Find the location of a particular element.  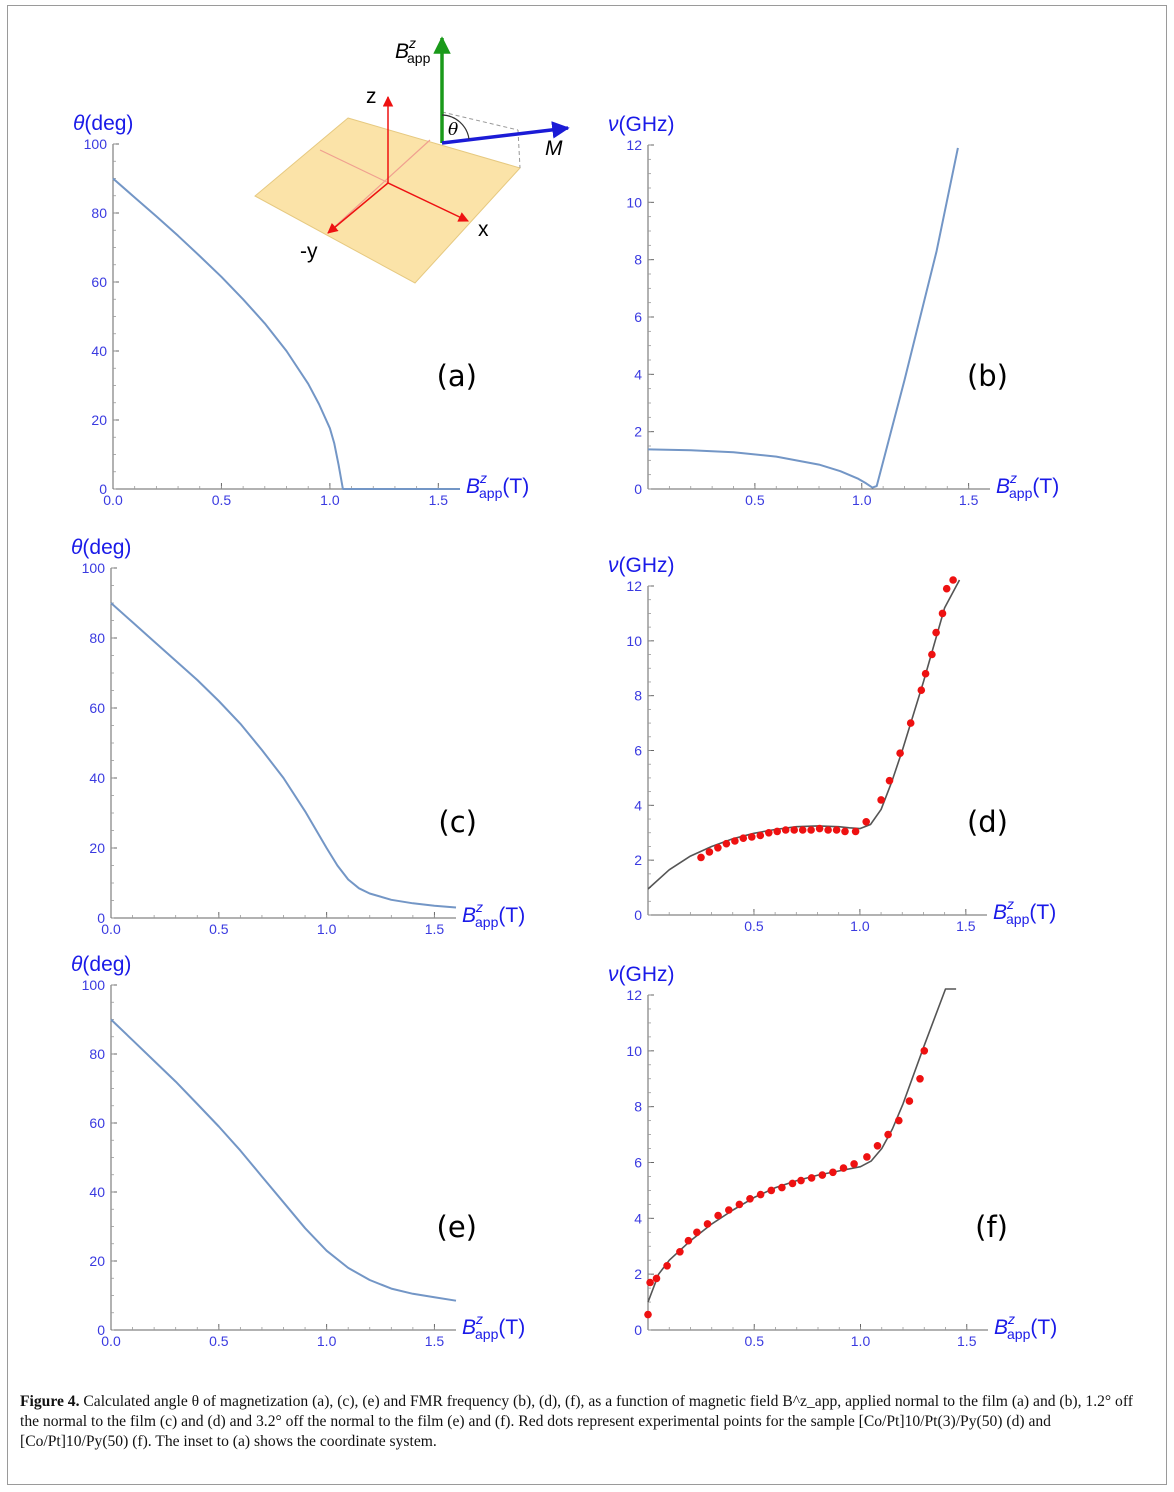

minus-y-axis-arrow is located at coordinates (358, 208).